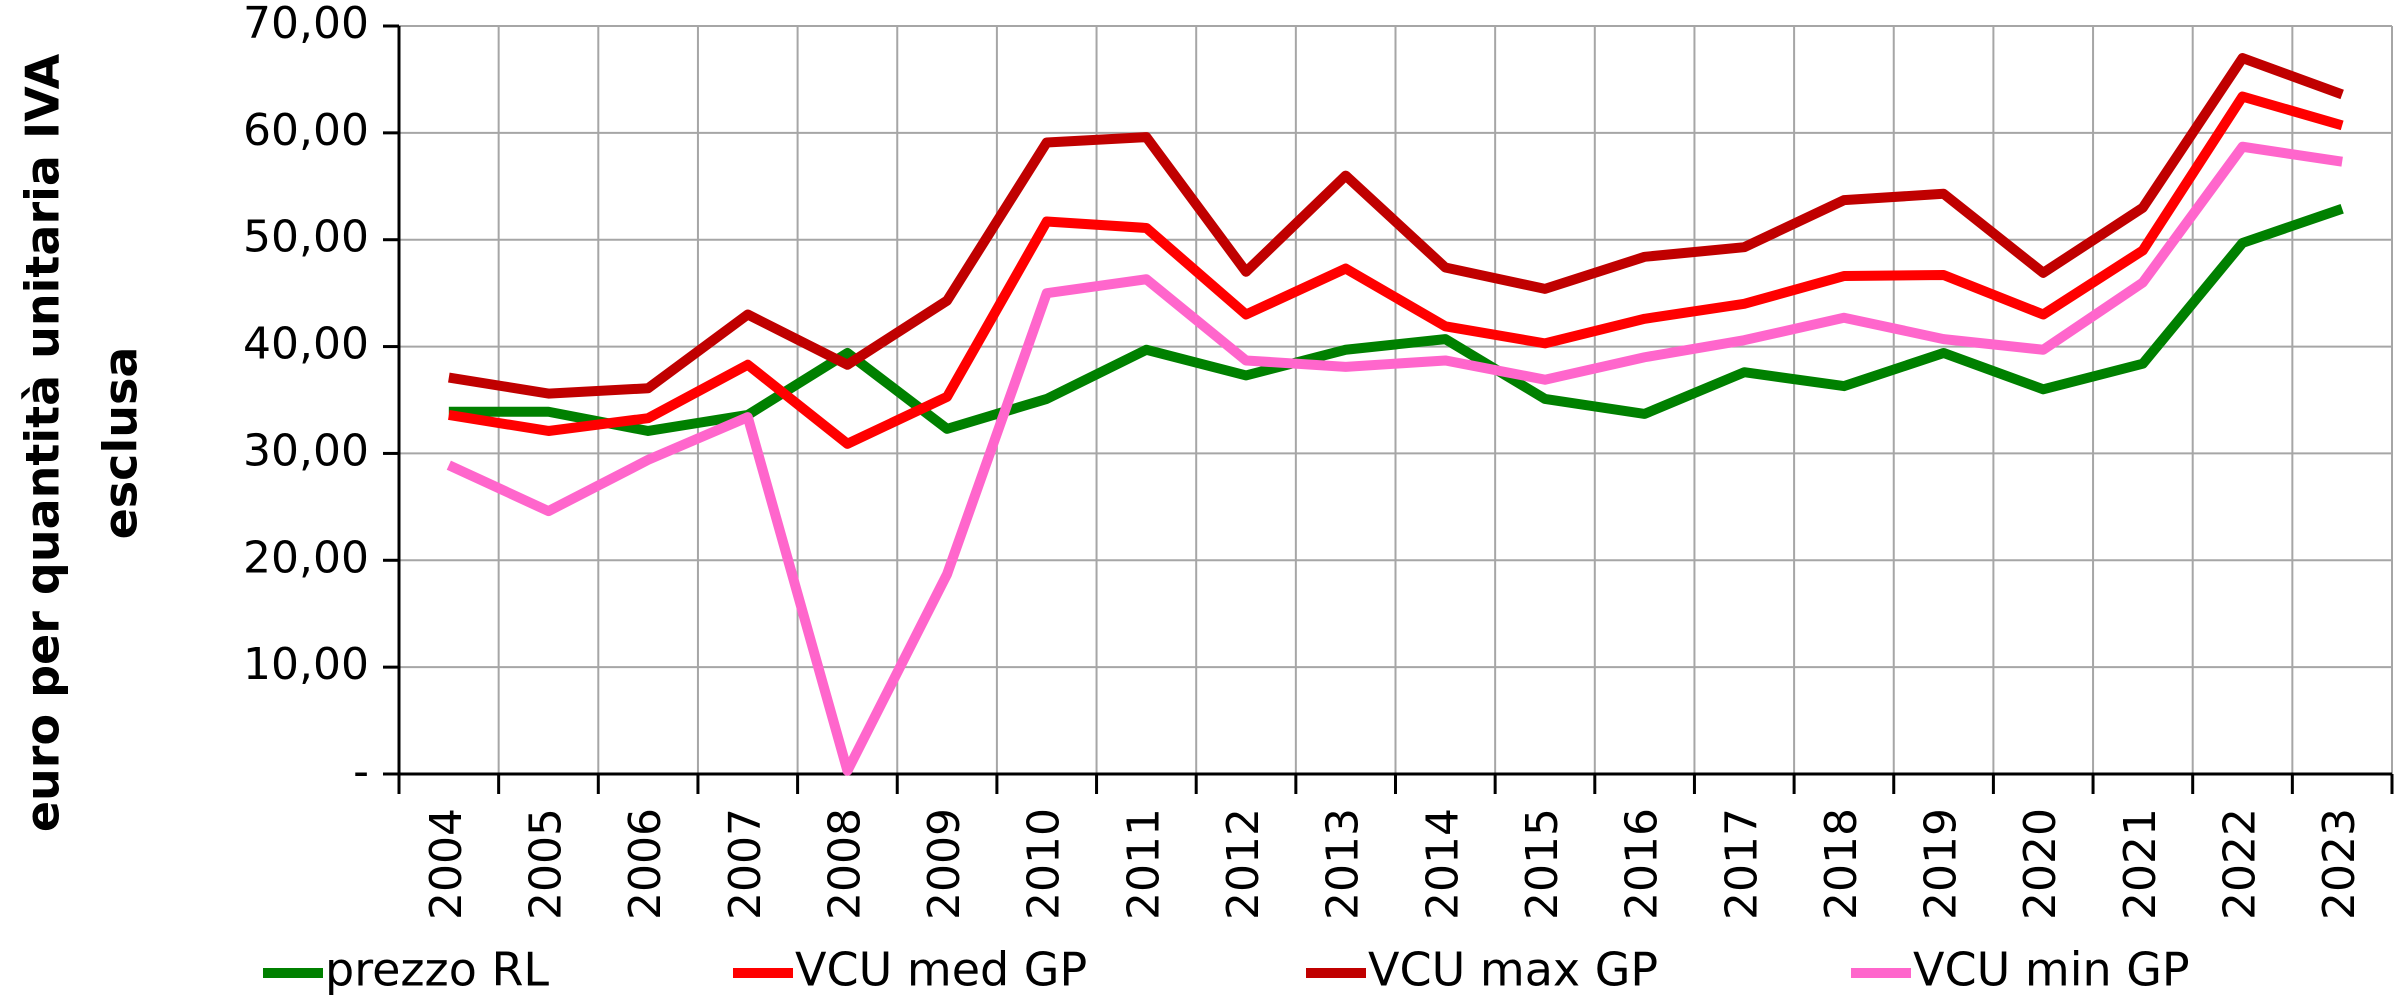 This screenshot has width=2394, height=1005. I want to click on y-tick-label: 40,00, so click(306, 344).